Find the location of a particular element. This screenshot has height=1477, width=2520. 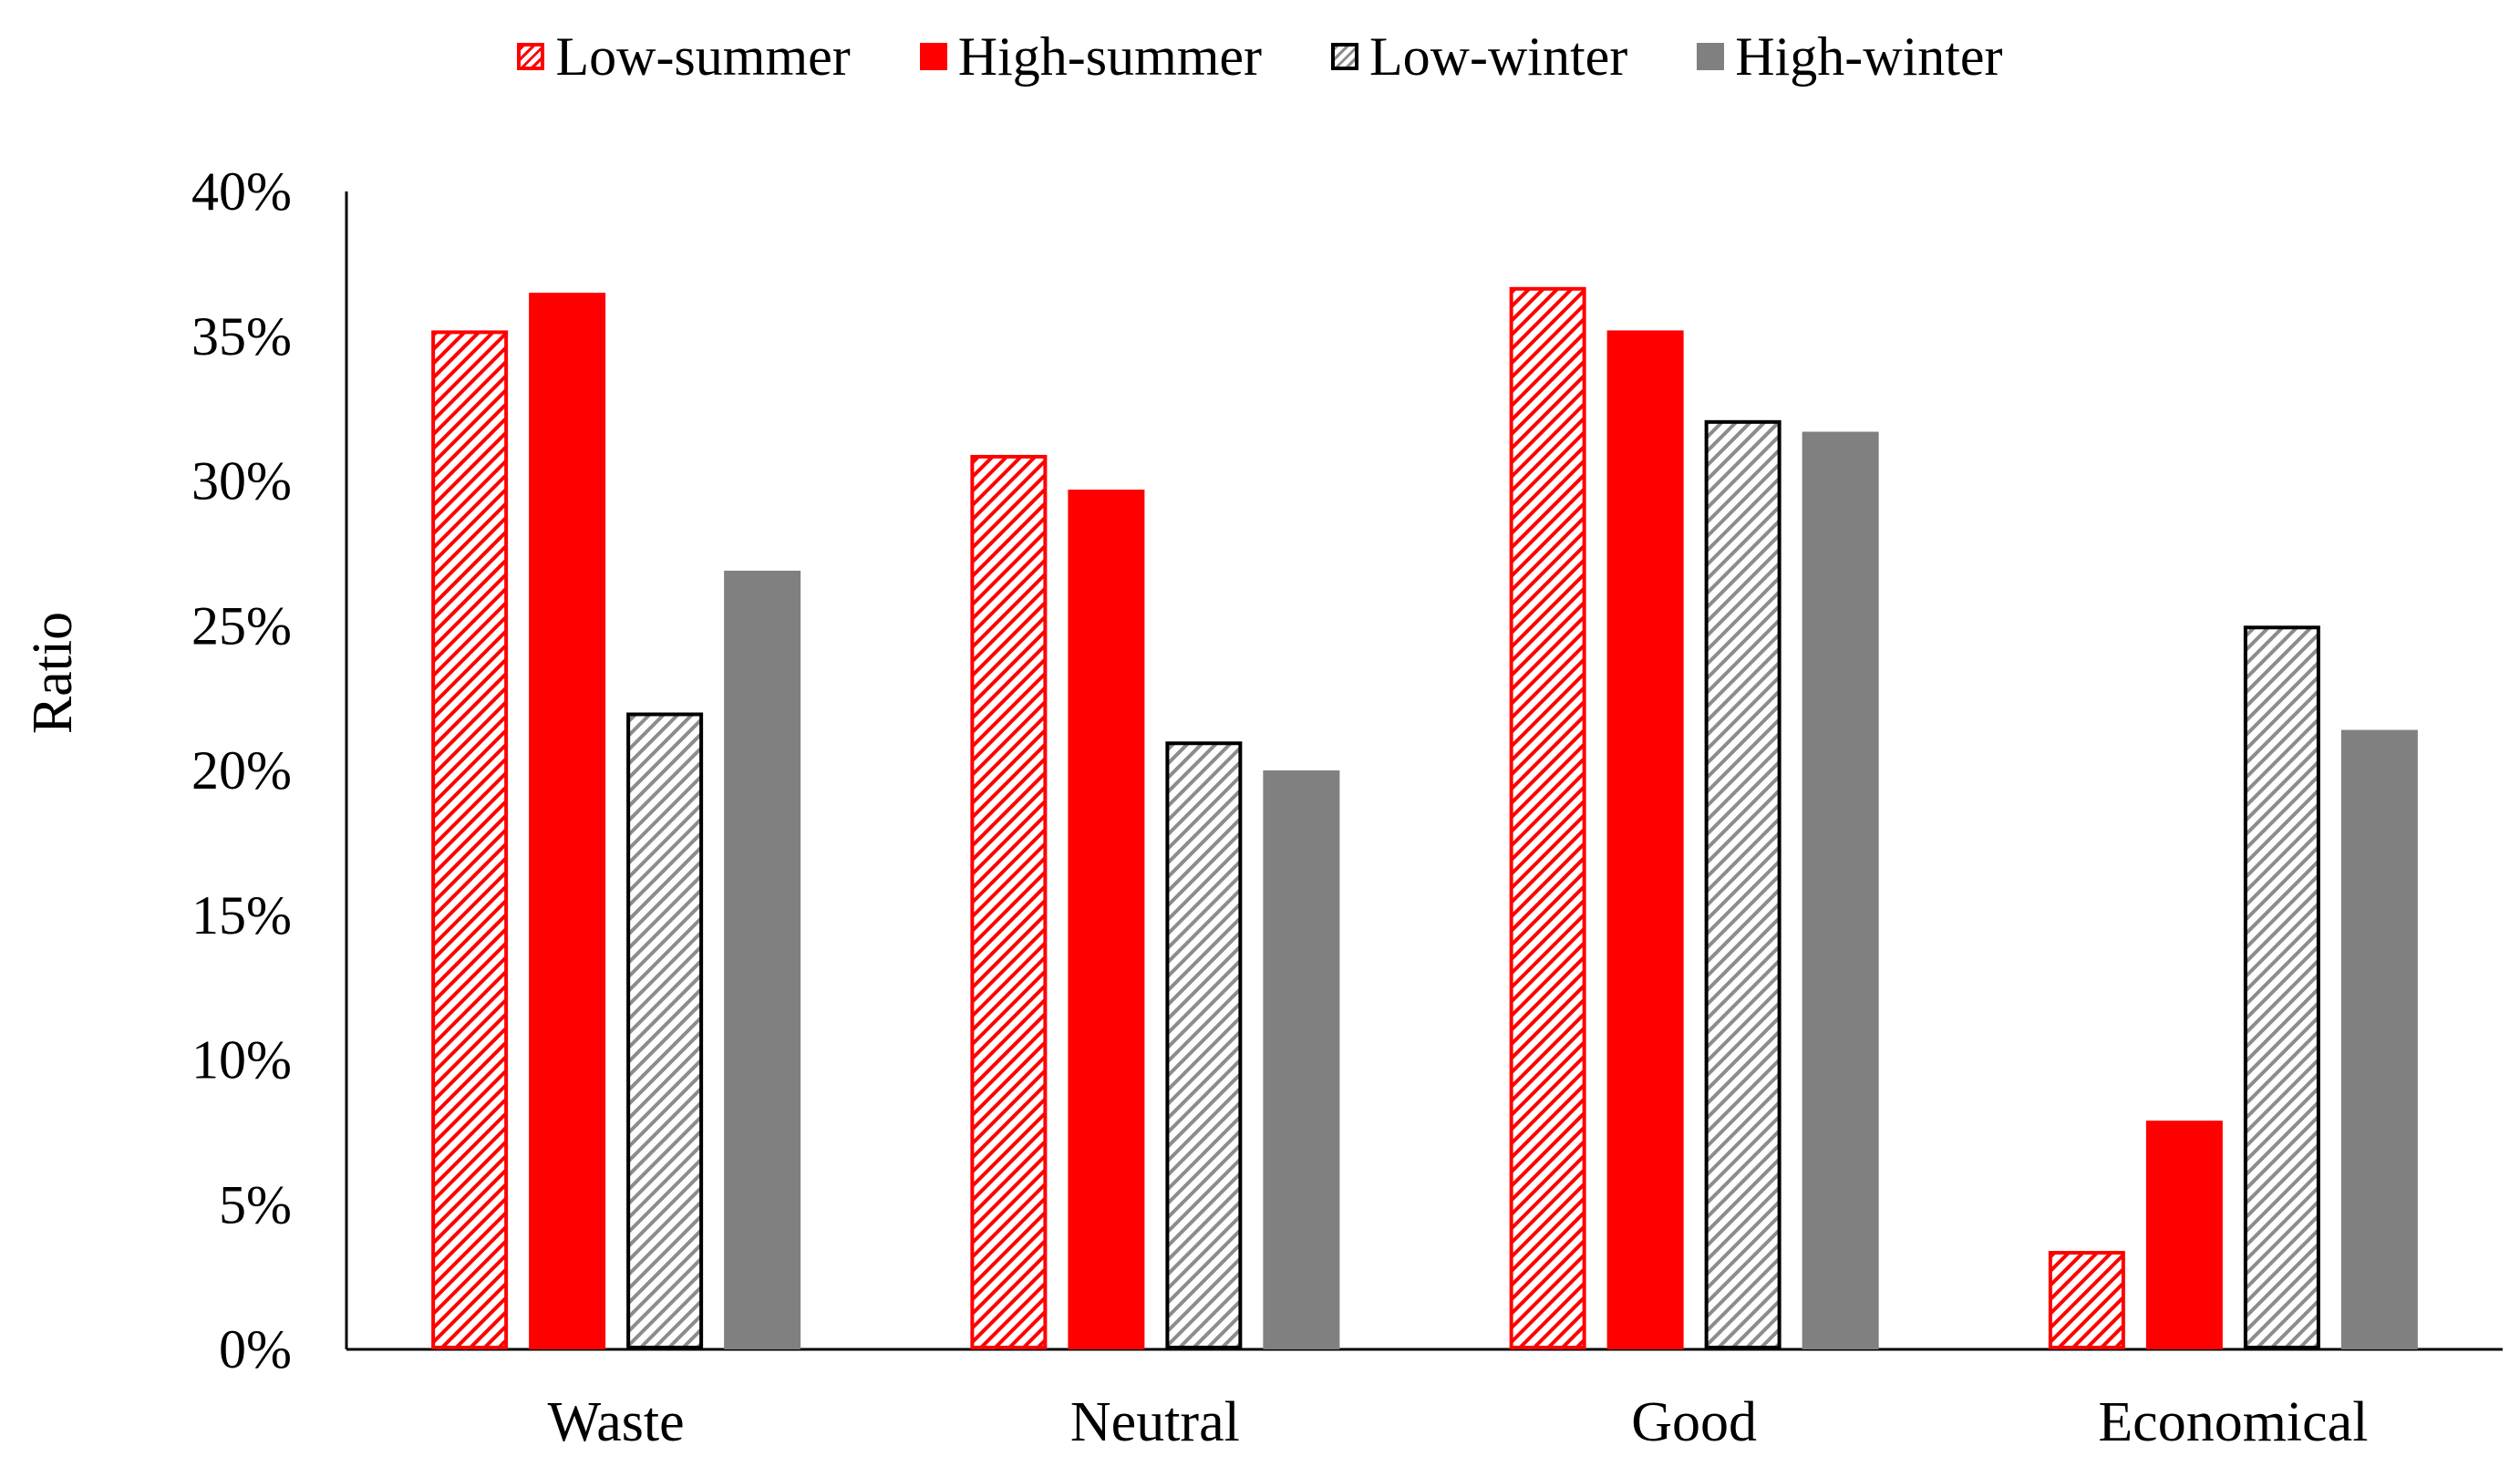

x-tick-label: Good is located at coordinates (1694, 1422).